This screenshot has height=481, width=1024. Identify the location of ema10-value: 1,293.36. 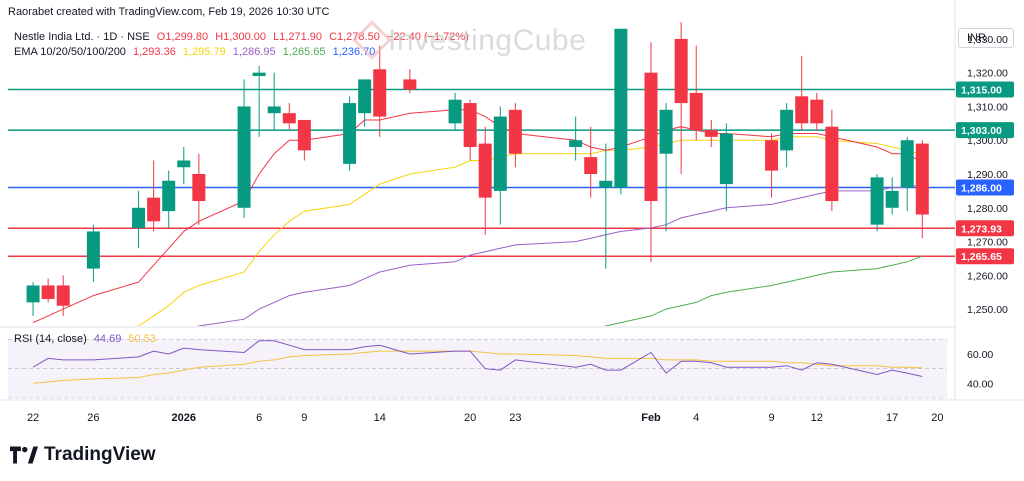
(154, 52).